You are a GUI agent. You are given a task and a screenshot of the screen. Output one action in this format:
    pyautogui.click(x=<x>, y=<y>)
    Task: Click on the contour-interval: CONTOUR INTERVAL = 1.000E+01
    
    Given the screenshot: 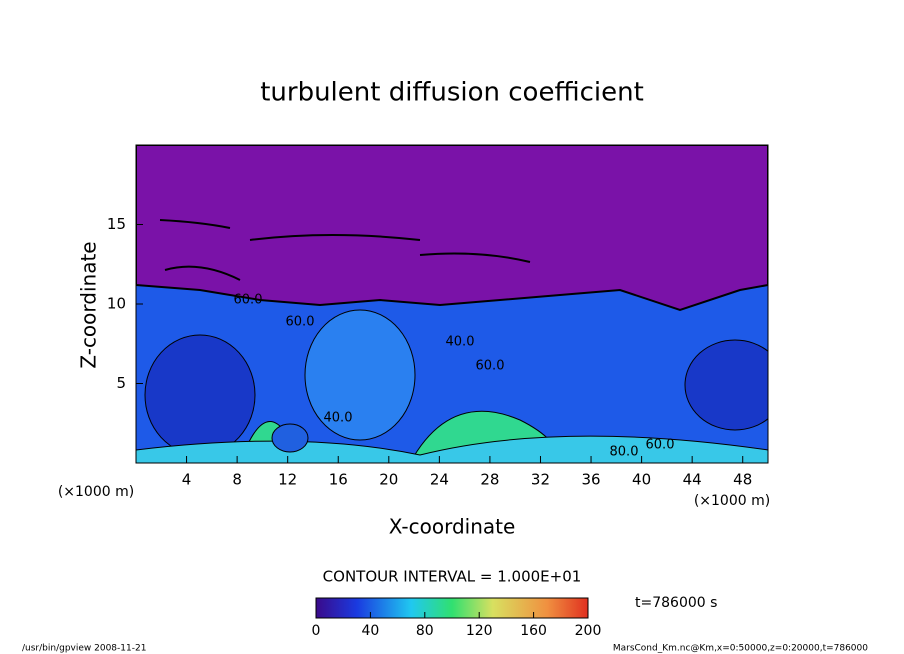 What is the action you would take?
    pyautogui.click(x=452, y=577)
    